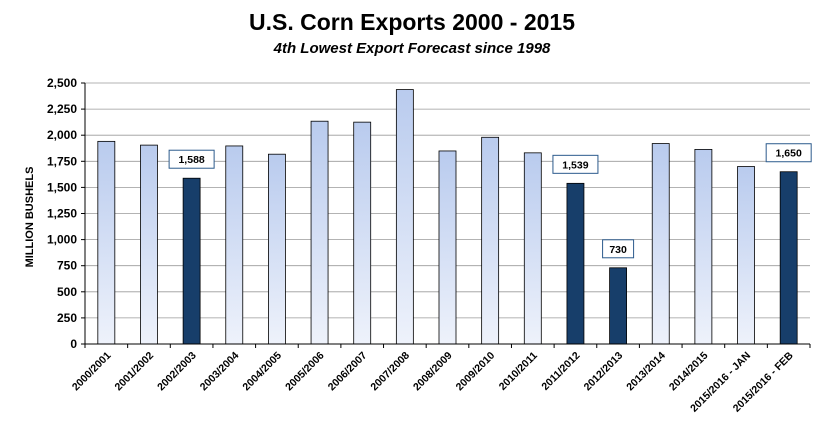 The width and height of the screenshot is (823, 436). I want to click on y-tick-label: 1,250, so click(62, 214).